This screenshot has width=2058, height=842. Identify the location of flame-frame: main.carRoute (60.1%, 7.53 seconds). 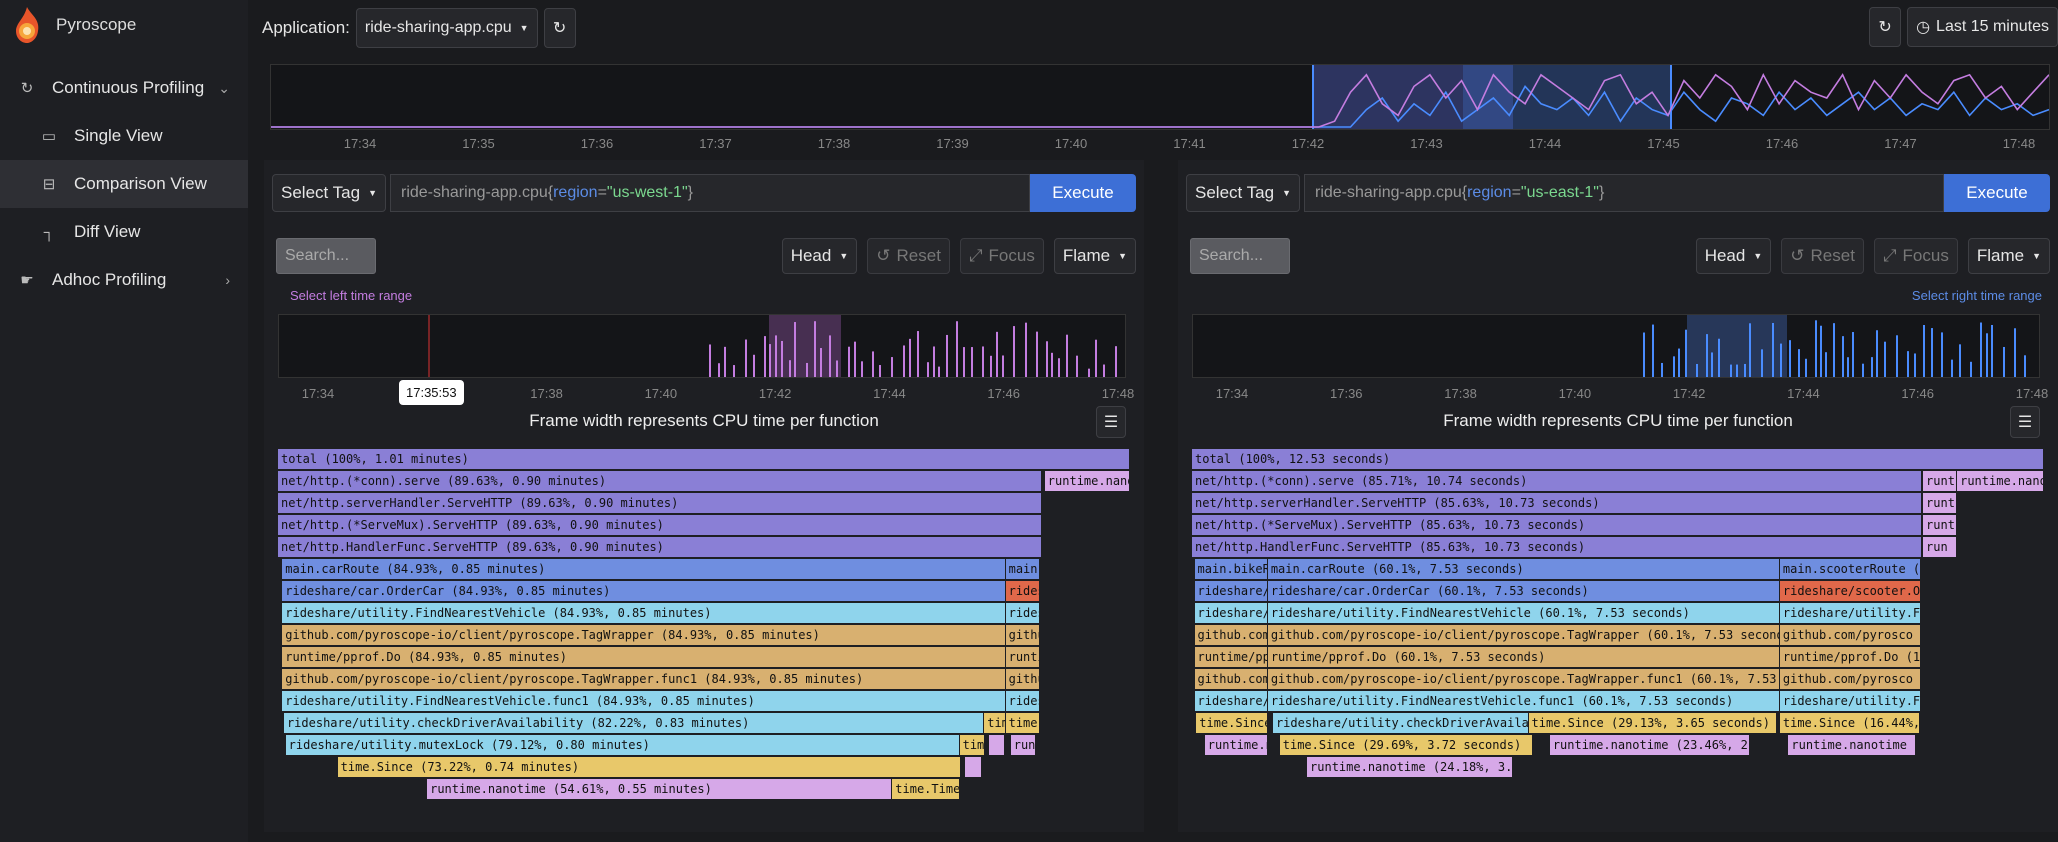
(1523, 569).